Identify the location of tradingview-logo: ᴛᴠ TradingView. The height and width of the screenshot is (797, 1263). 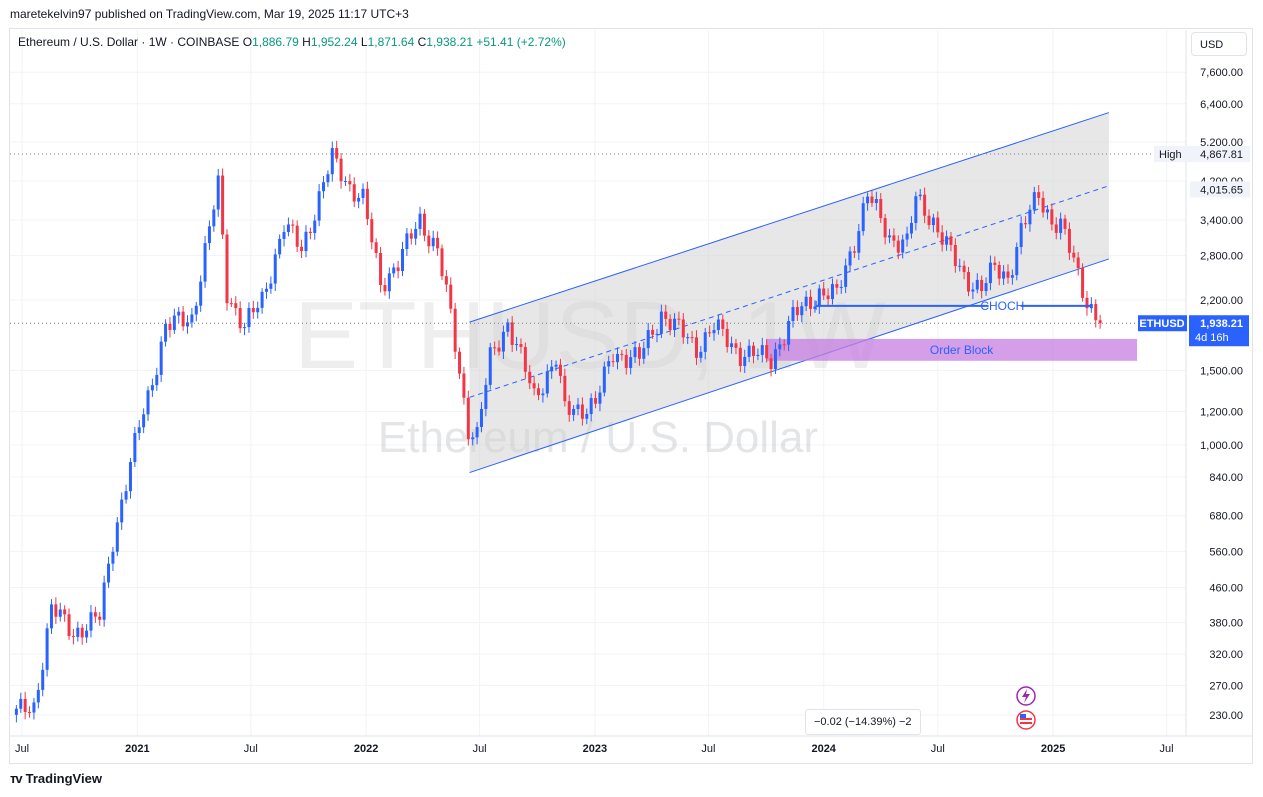
(56, 778).